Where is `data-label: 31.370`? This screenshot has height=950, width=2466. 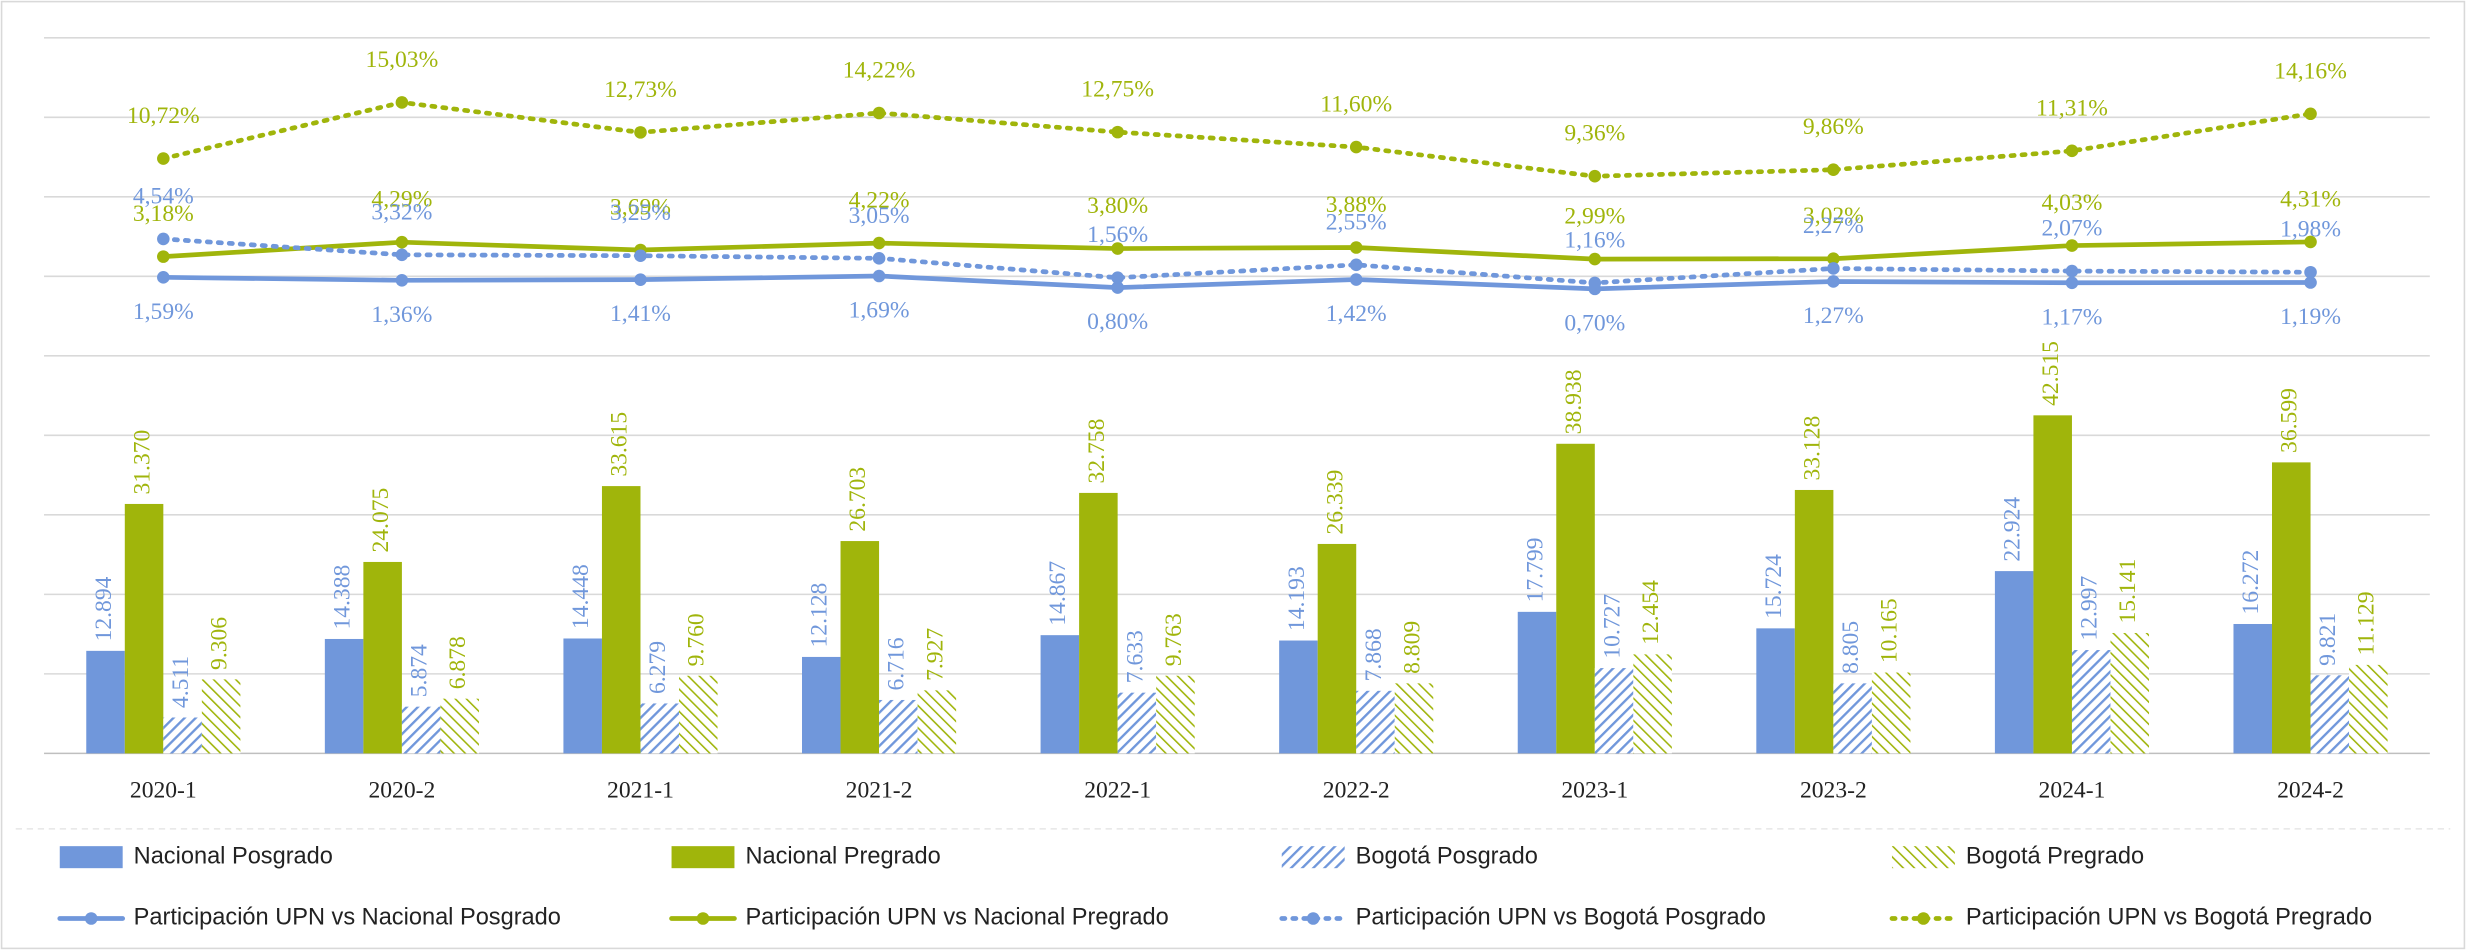
data-label: 31.370 is located at coordinates (142, 462).